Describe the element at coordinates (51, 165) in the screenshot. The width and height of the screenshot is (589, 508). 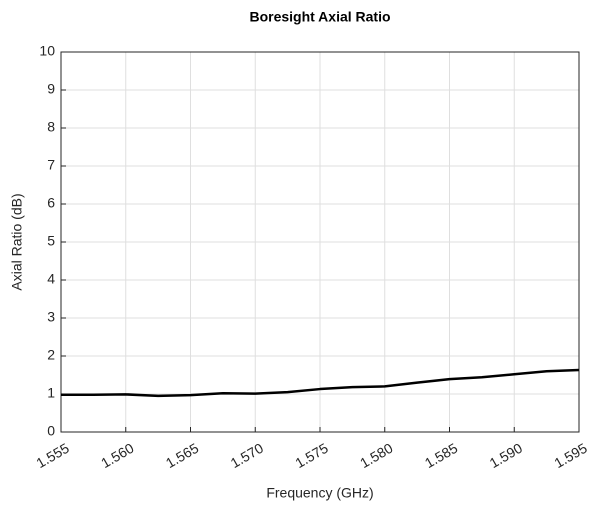
I see `y-tick-label: 7` at that location.